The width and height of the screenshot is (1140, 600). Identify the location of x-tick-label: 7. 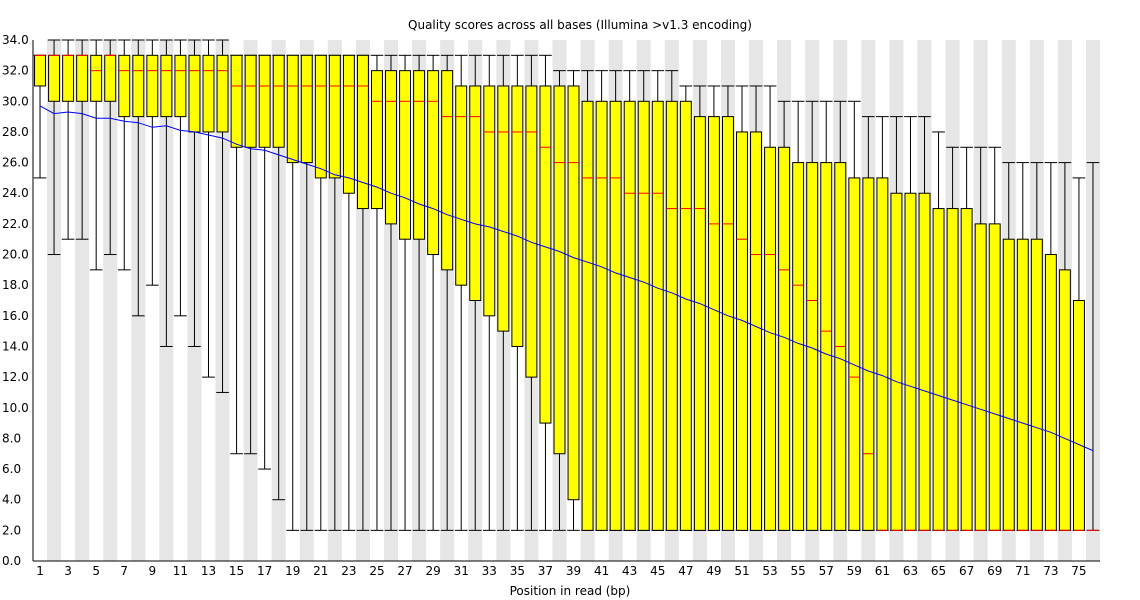
(124, 571).